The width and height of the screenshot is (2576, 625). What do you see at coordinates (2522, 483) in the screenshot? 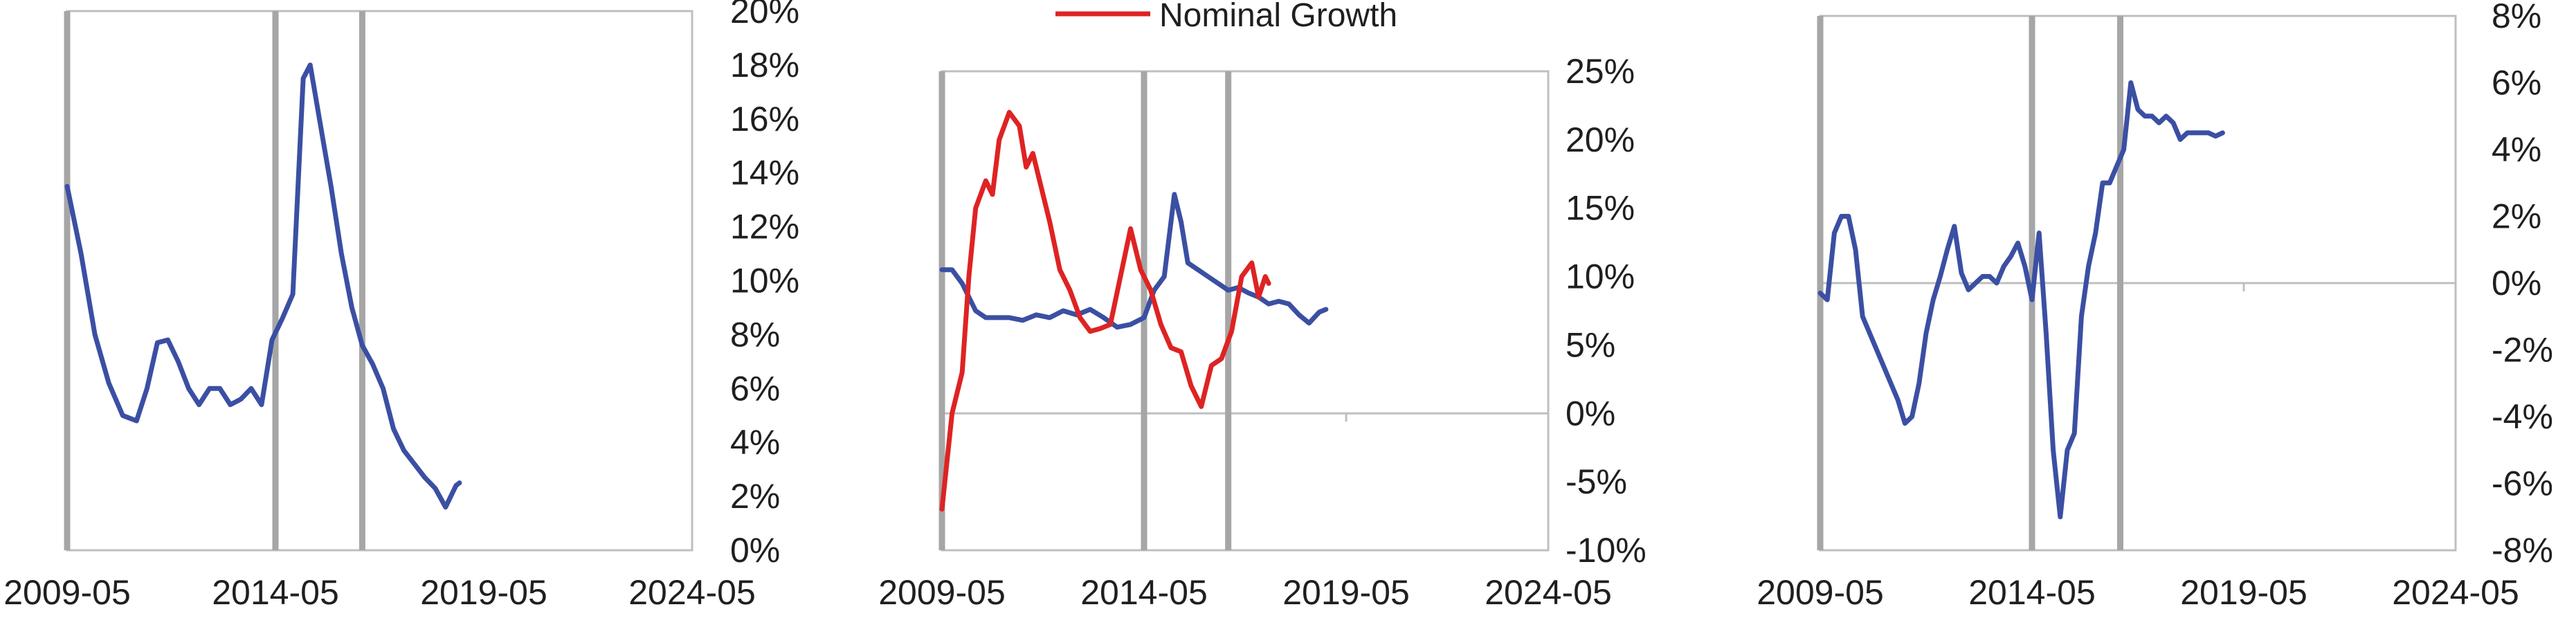
I see `y-tick-label: -6%` at bounding box center [2522, 483].